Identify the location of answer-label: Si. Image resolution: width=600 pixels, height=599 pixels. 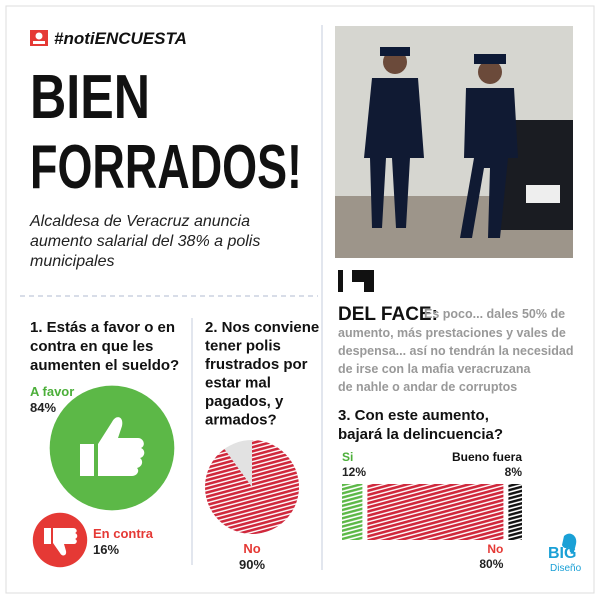
(347, 457).